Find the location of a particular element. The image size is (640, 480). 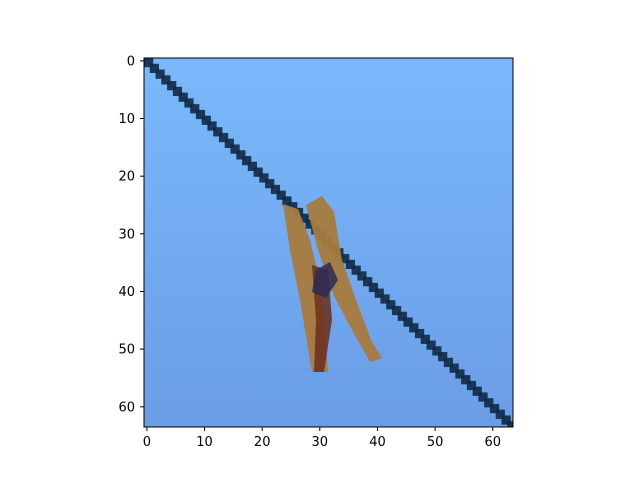

y-axis: 0 10 20 30 40 50 60 is located at coordinates (131, 235).